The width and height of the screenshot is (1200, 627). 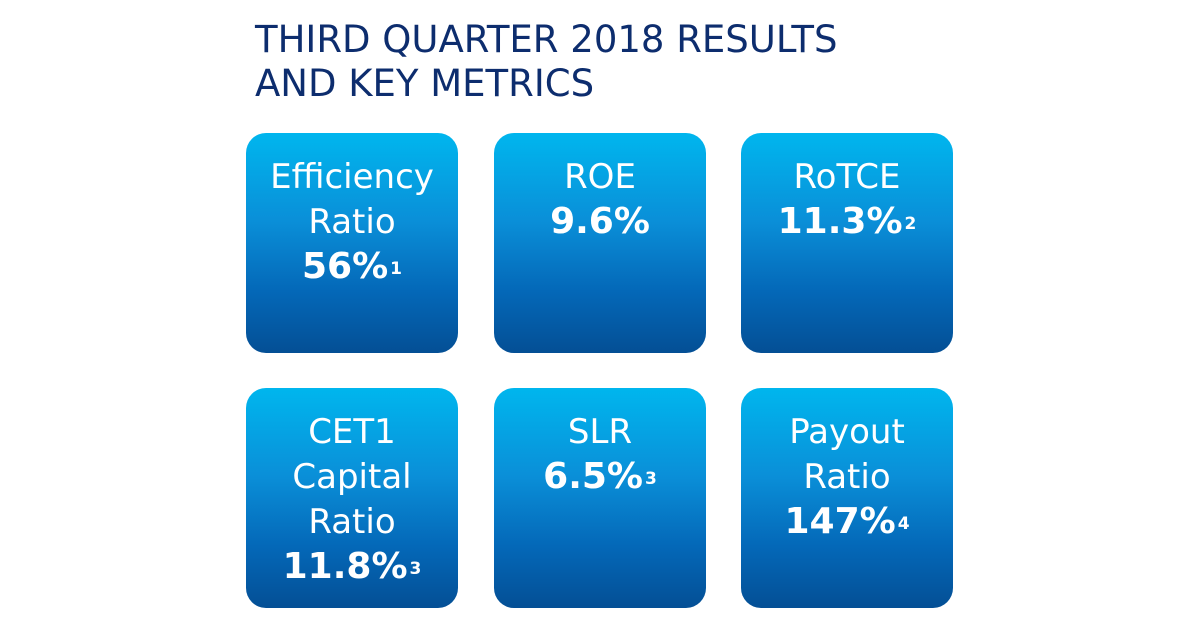 I want to click on metric-tile-payout-ratio: Payout Ratio 147% 4, so click(x=847, y=498).